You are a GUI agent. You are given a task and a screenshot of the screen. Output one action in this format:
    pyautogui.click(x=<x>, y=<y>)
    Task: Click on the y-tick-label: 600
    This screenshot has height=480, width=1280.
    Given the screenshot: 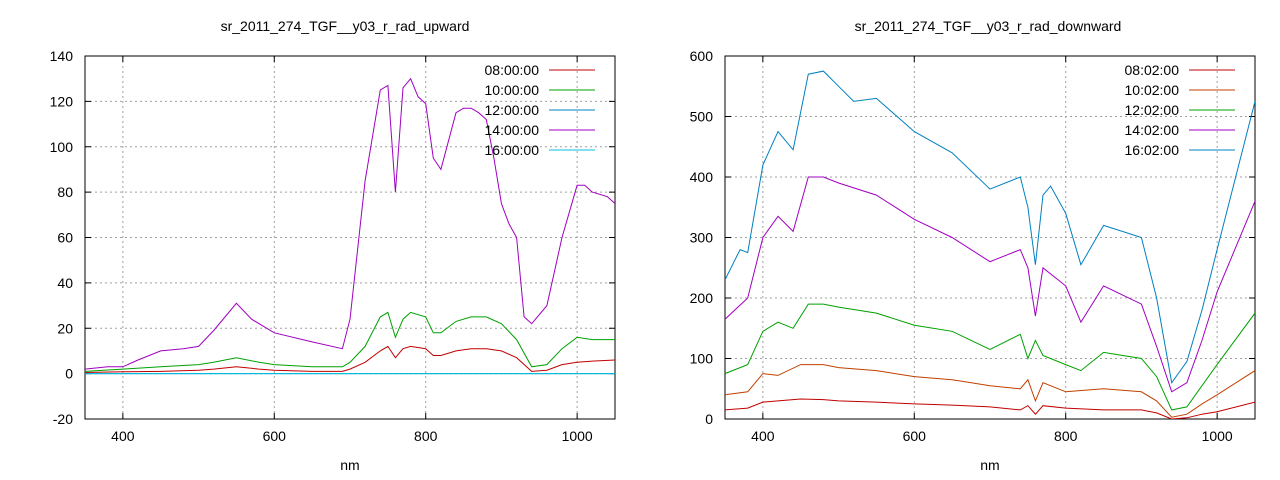 What is the action you would take?
    pyautogui.click(x=702, y=56)
    